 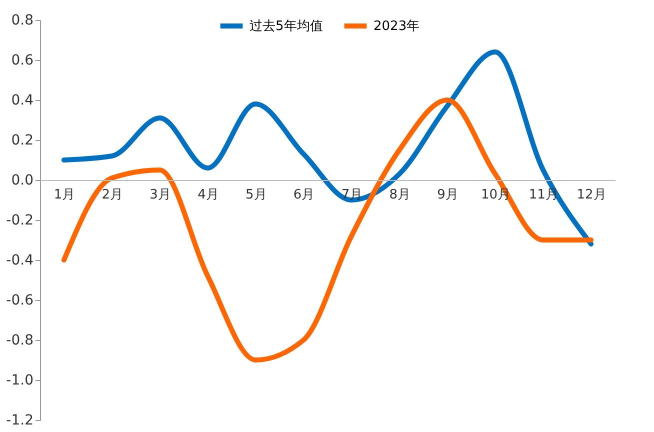 What do you see at coordinates (447, 195) in the screenshot?
I see `x-tick-label: 9月` at bounding box center [447, 195].